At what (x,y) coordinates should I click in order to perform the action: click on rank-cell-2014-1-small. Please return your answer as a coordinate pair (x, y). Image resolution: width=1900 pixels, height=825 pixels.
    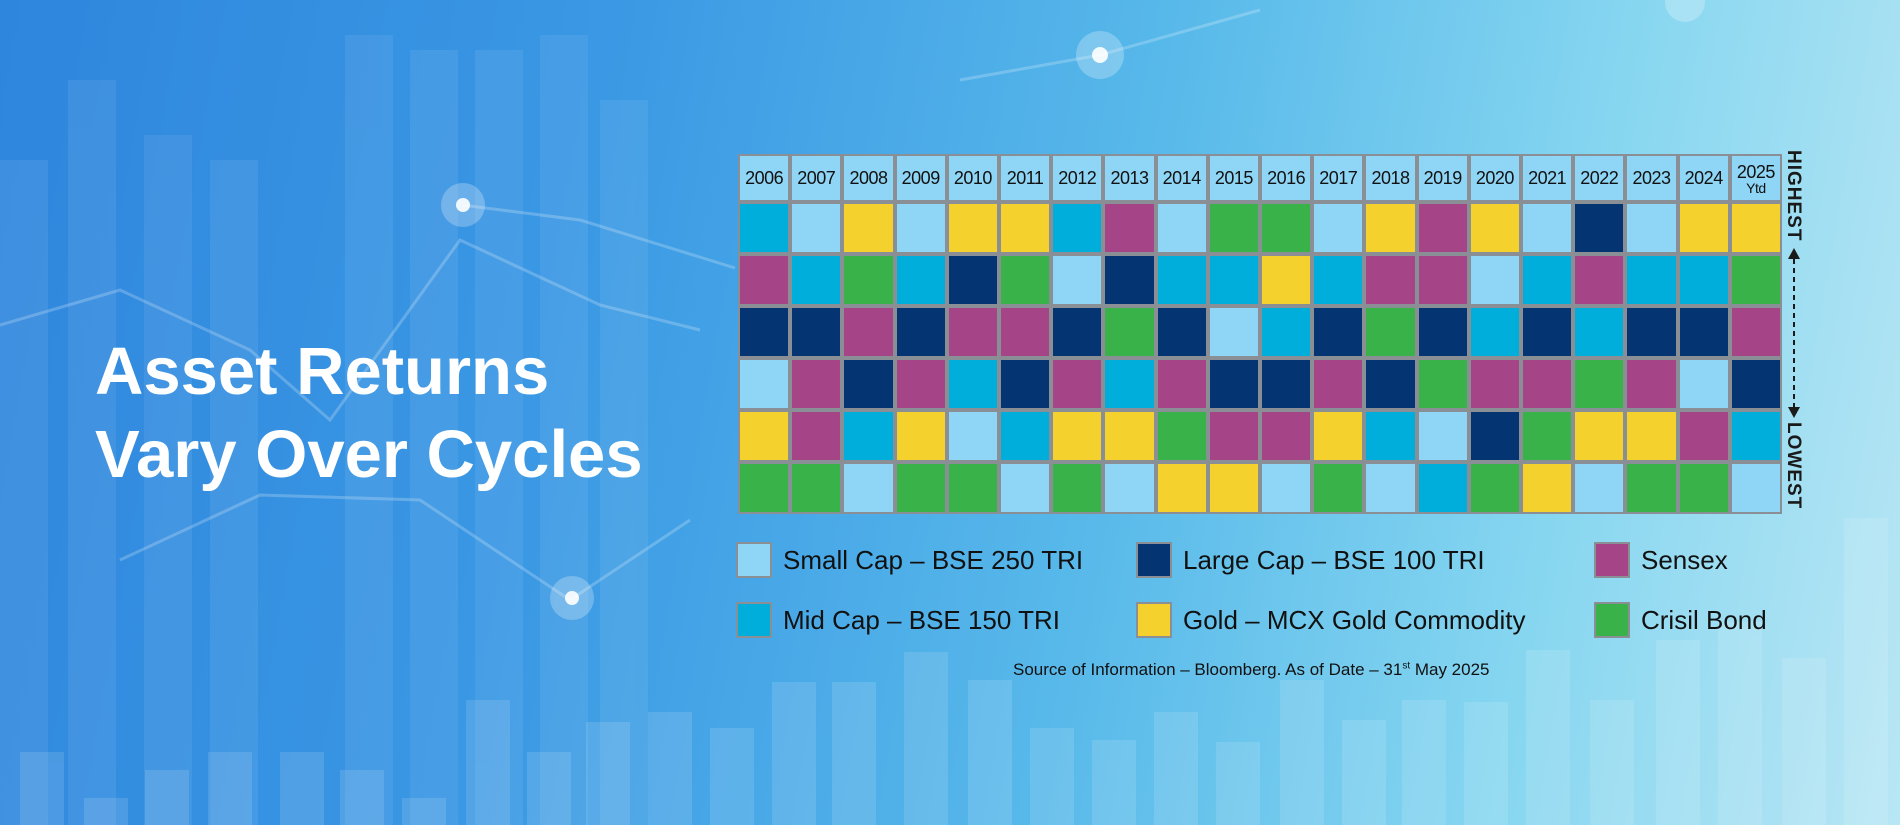
    Looking at the image, I should click on (1181, 228).